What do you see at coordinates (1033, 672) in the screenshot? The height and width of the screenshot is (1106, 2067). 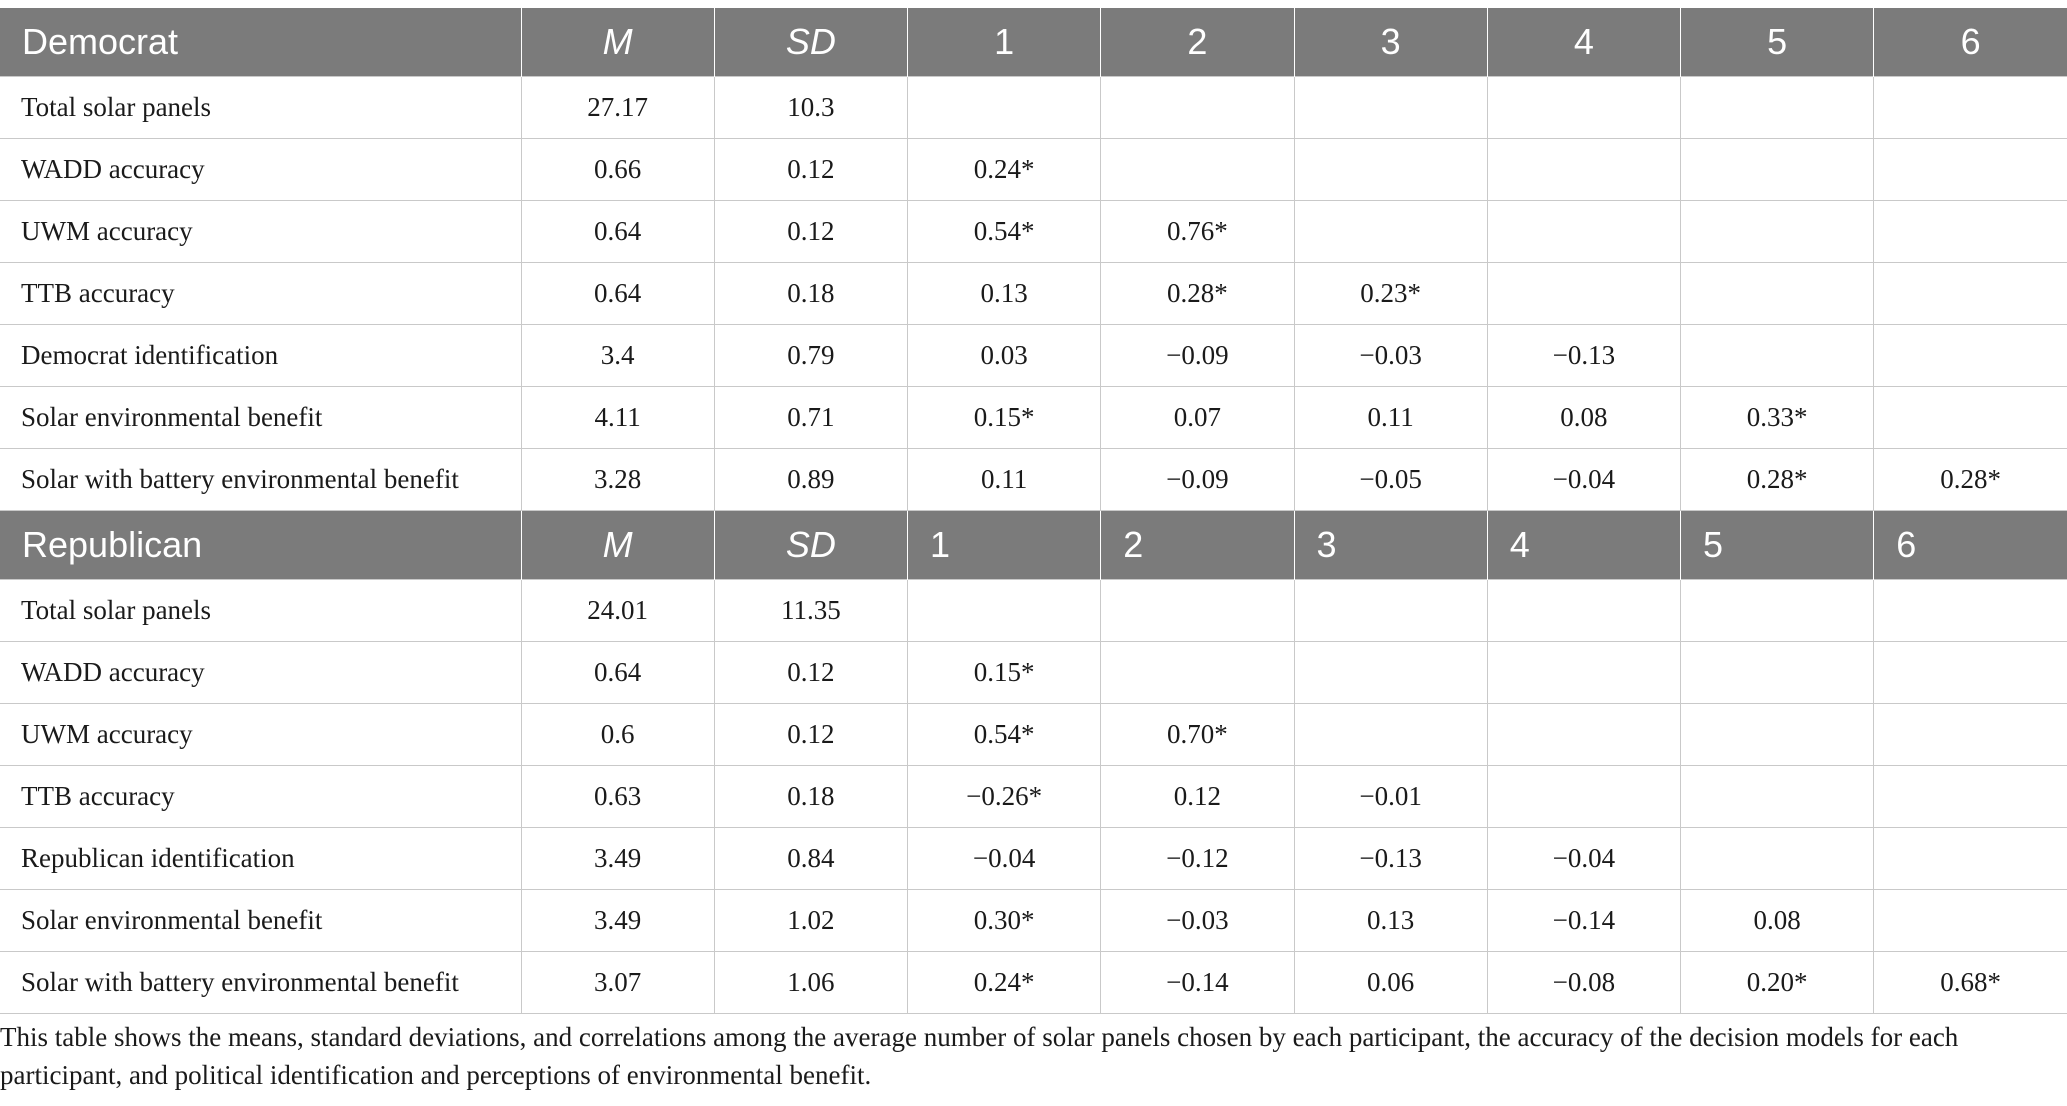 I see `table-row: WADD accuracy 0.64 0.12 0.15*` at bounding box center [1033, 672].